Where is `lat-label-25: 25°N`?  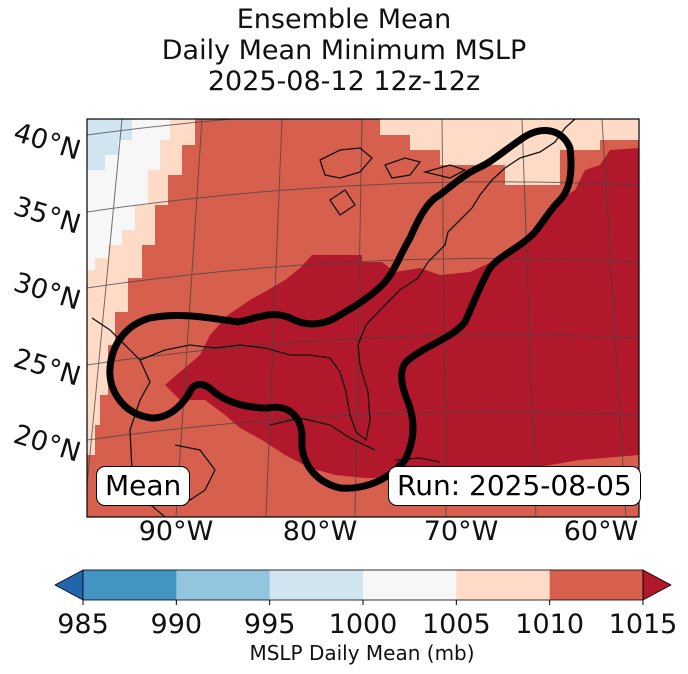 lat-label-25: 25°N is located at coordinates (47, 368).